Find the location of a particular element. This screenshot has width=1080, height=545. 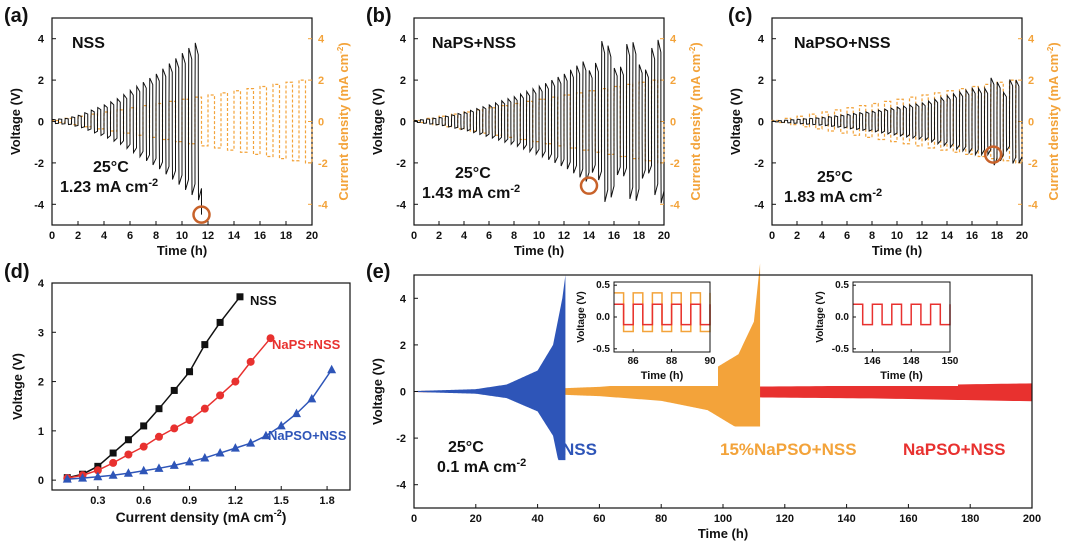

x-tick-label-b: 12 is located at coordinates (564, 236).